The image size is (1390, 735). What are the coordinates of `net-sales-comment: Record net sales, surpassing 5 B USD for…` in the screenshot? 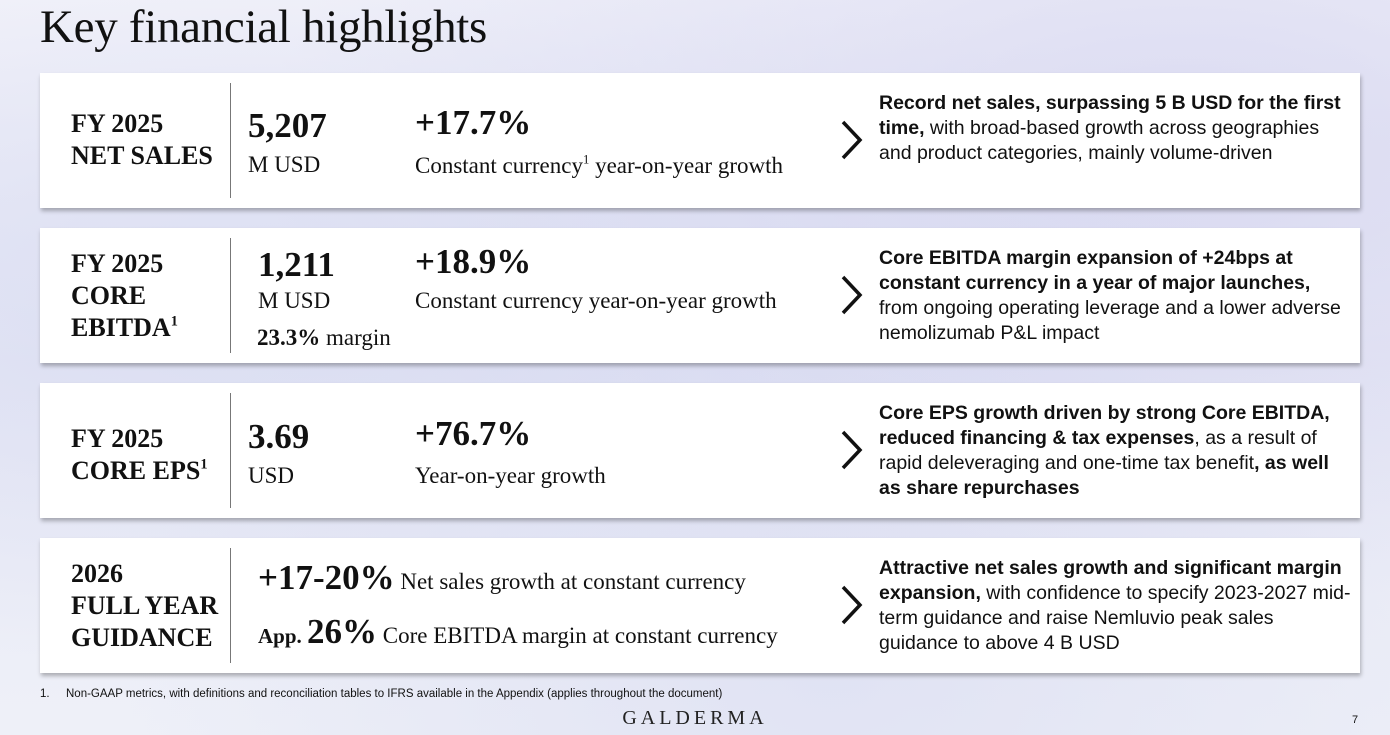 It's located at (1110, 128).